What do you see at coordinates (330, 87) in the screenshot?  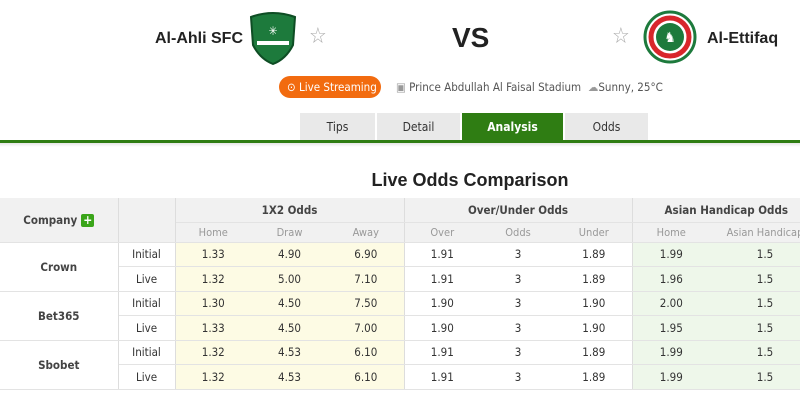 I see `live-streaming-button: ⊙ Live Streaming` at bounding box center [330, 87].